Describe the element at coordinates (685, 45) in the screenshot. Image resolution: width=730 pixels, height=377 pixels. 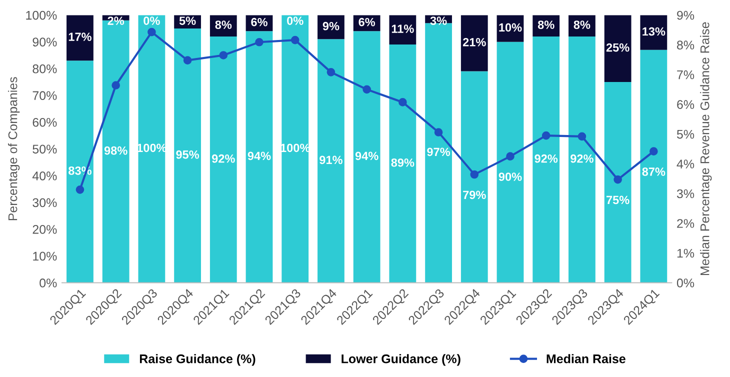
I see `y2-tick-label: 8%` at that location.